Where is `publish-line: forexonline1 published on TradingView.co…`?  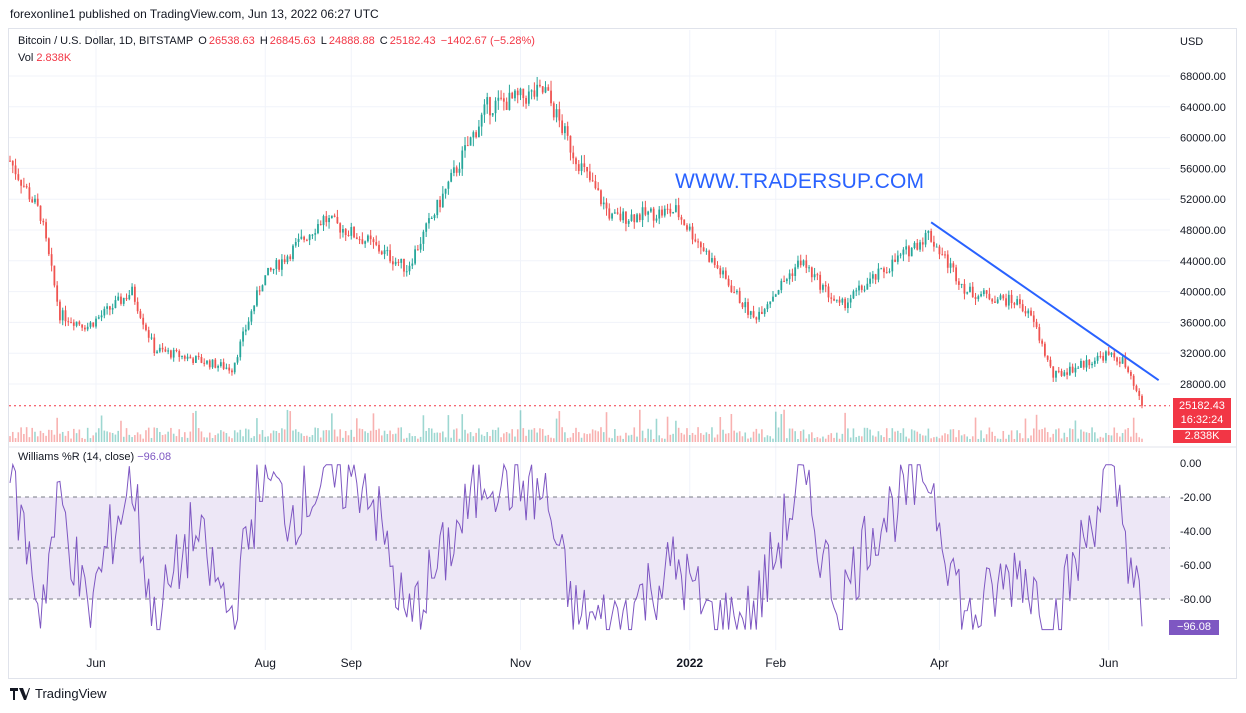
publish-line: forexonline1 published on TradingView.co… is located at coordinates (194, 14).